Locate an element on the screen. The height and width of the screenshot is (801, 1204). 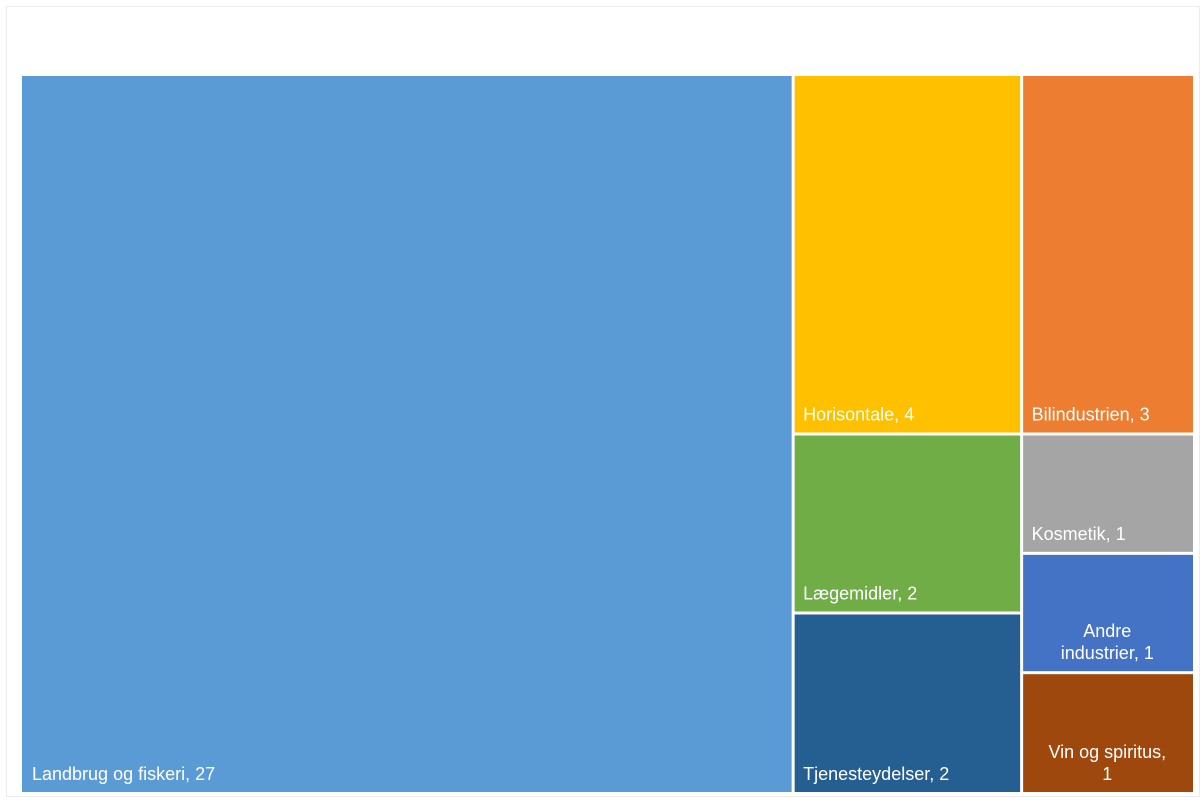
treemap-label-landbrug-og-fiskeri: Landbrug og fiskeri, 27 is located at coordinates (123, 774).